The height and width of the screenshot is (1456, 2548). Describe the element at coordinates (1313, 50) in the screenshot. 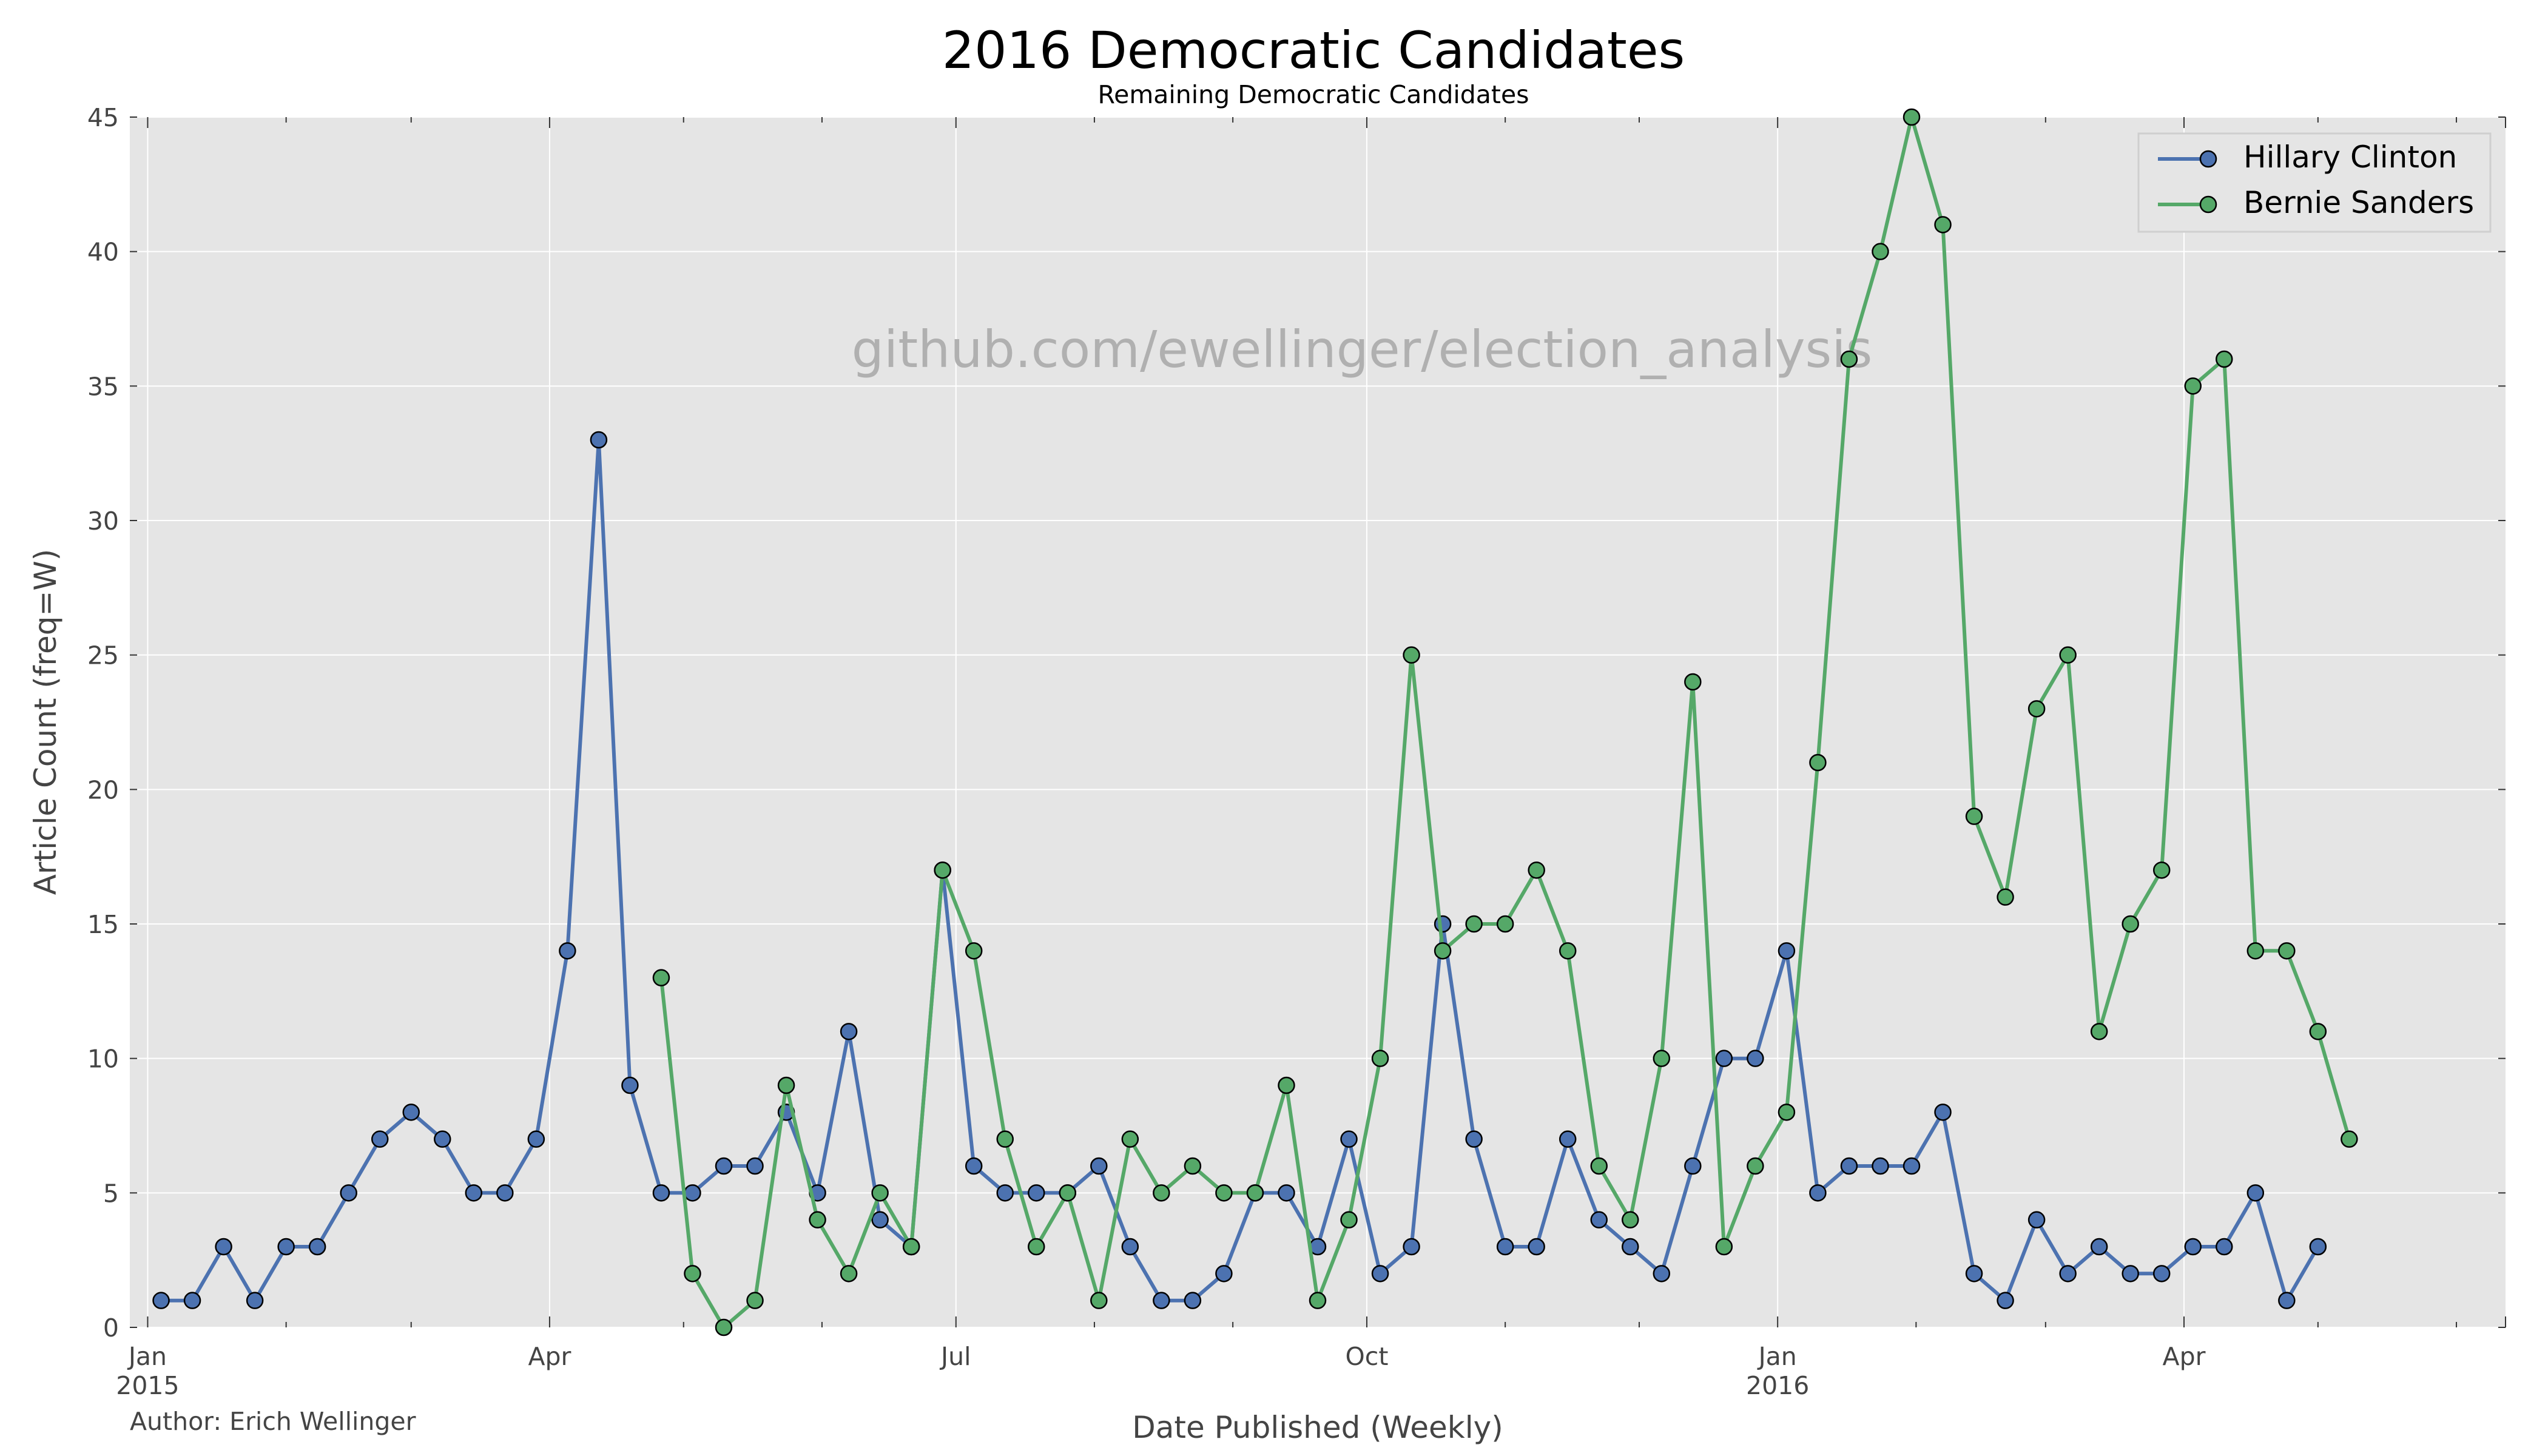

I see `chart-title: 2016 Democratic Candidates` at that location.